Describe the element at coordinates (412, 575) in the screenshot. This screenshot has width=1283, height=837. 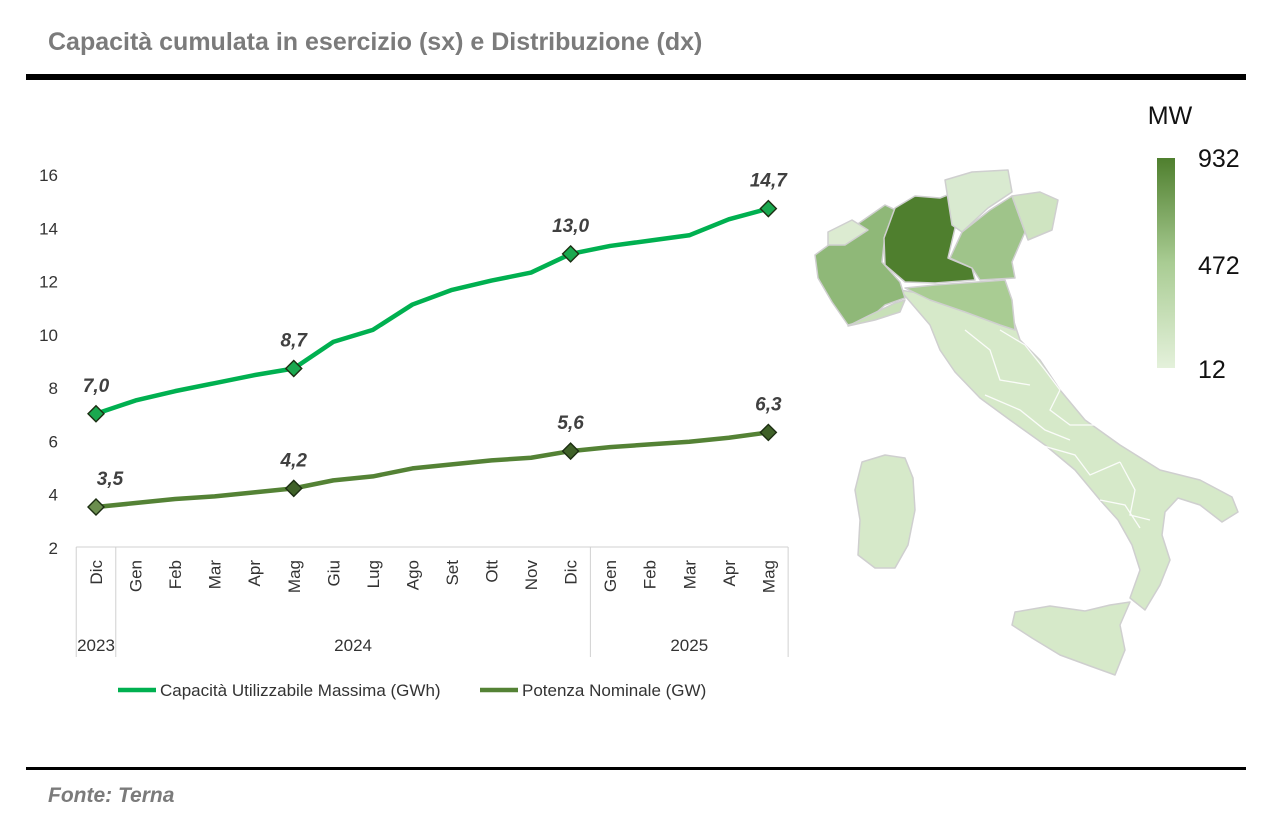
I see `x-tick-label: Ago` at that location.